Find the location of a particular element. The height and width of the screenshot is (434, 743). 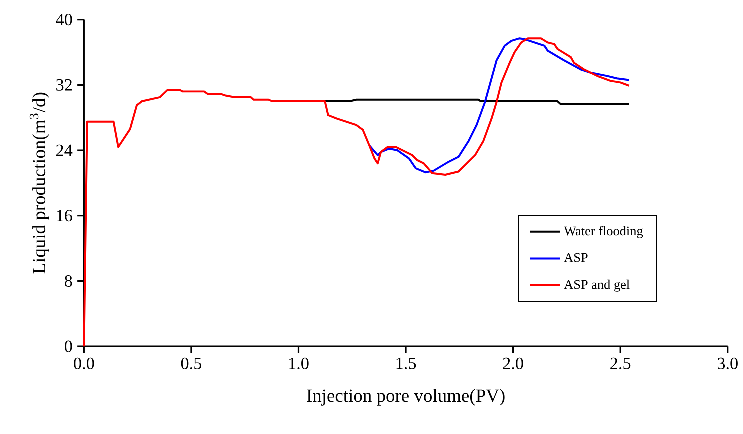

x-tick-label: 2.5 is located at coordinates (620, 364).